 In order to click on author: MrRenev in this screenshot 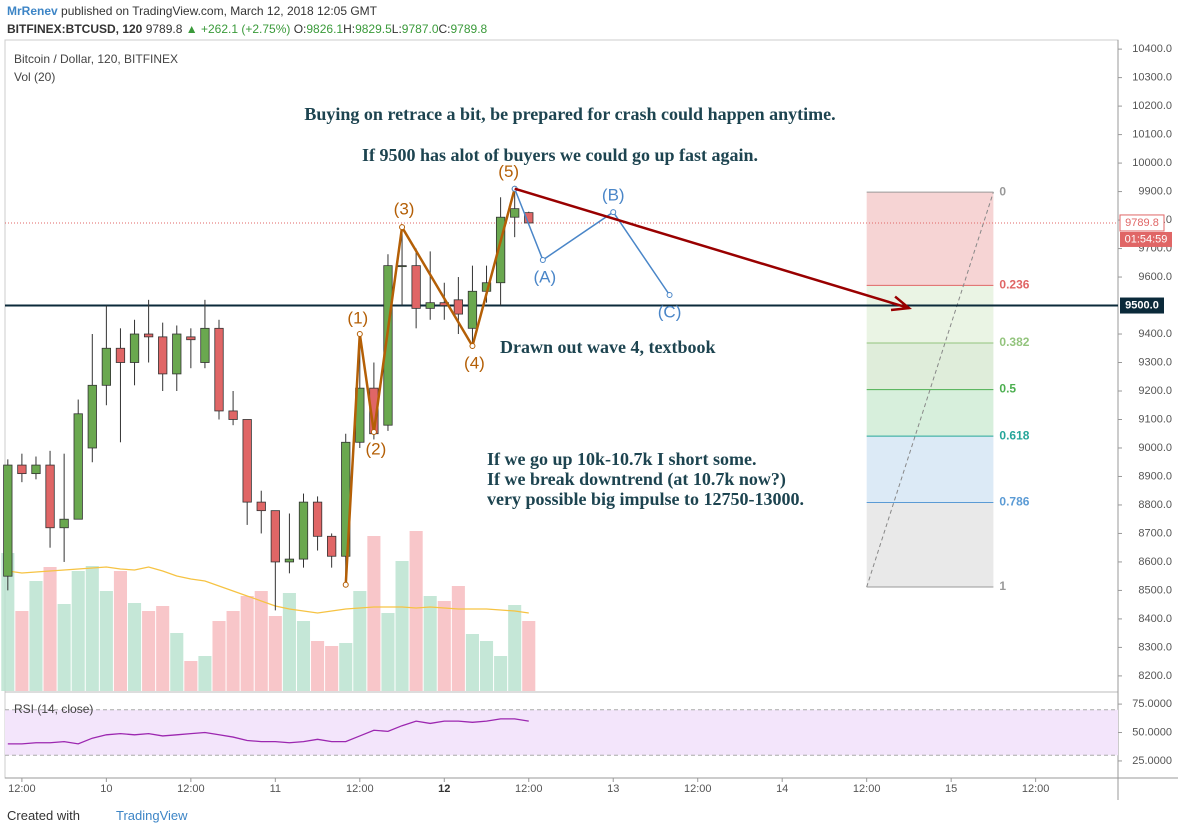, I will do `click(32, 11)`.